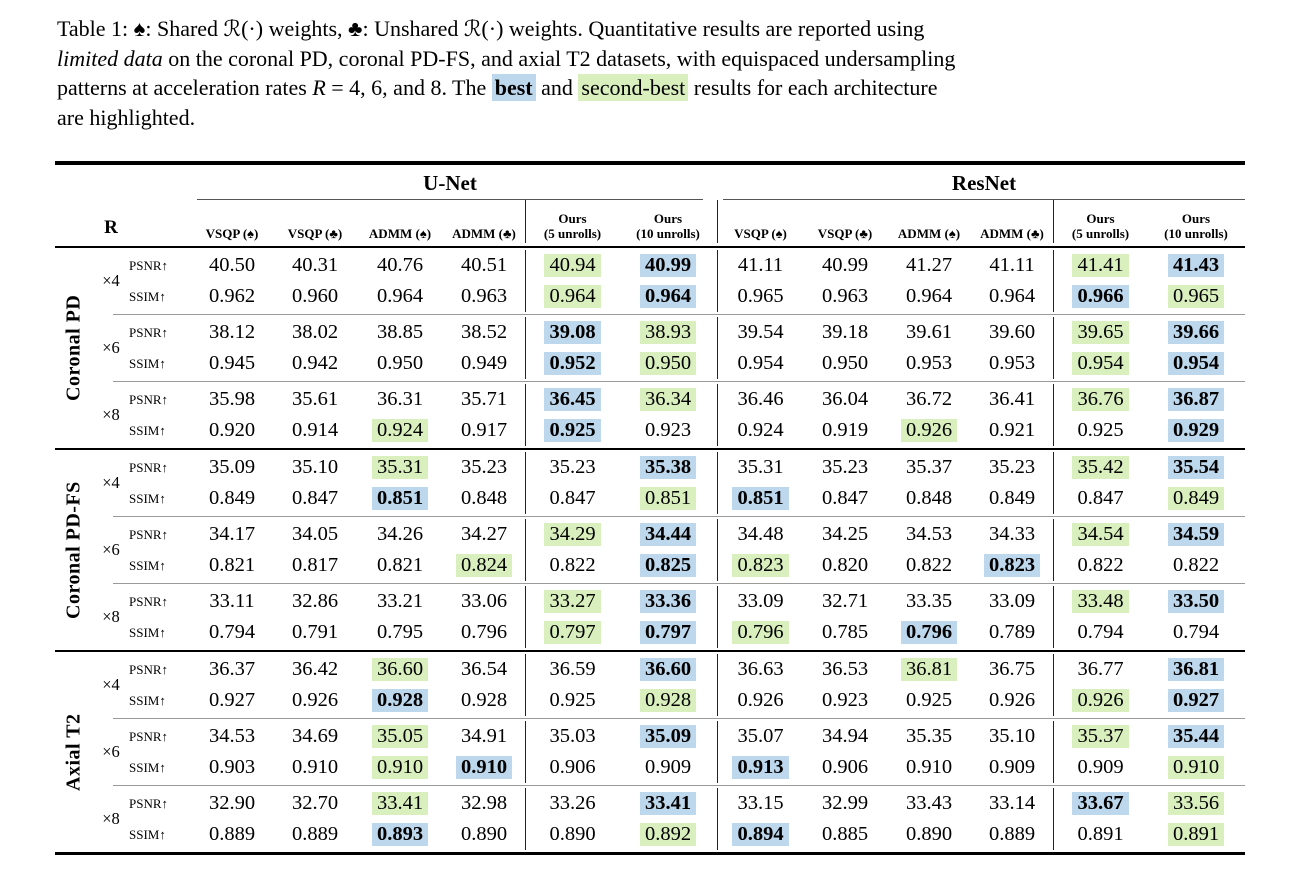  What do you see at coordinates (929, 632) in the screenshot?
I see `ssim-value-best: 0.796` at bounding box center [929, 632].